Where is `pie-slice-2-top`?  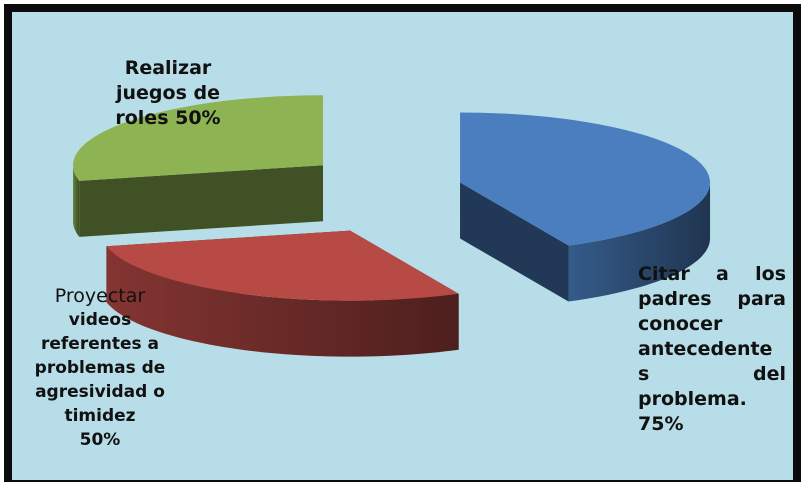 pie-slice-2-top is located at coordinates (198, 138).